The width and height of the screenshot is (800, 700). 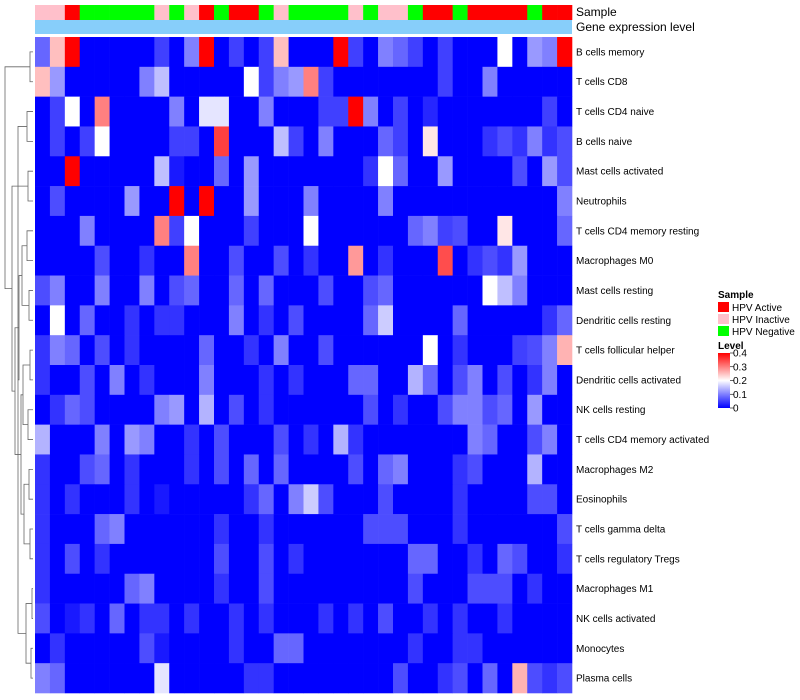 I want to click on sample-annotation-track, so click(x=304, y=12).